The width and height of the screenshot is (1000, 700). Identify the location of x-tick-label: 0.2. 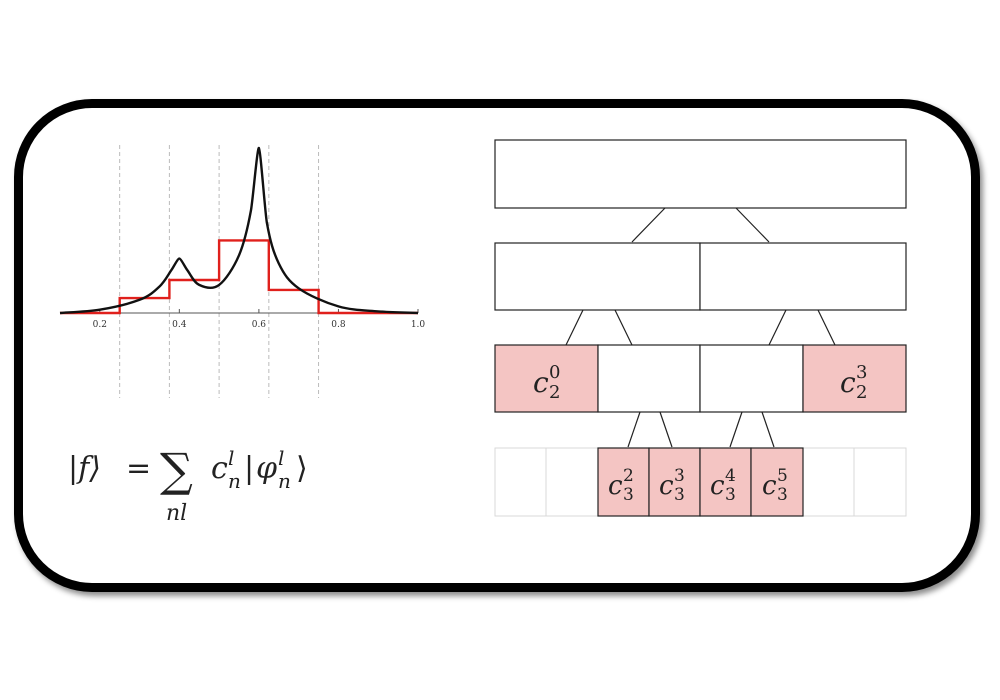
(100, 325).